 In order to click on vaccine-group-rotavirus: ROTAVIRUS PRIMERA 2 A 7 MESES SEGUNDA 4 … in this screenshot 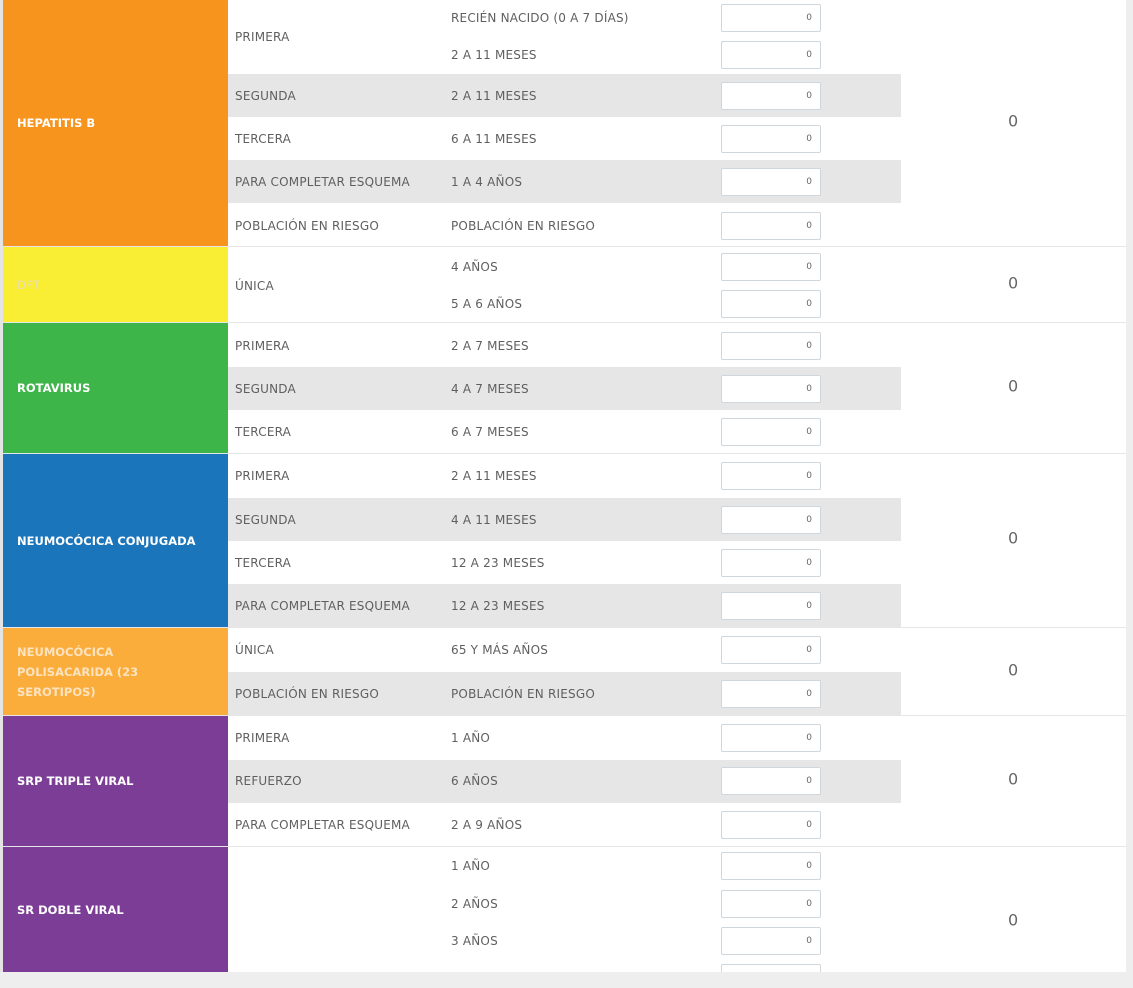, I will do `click(564, 388)`.